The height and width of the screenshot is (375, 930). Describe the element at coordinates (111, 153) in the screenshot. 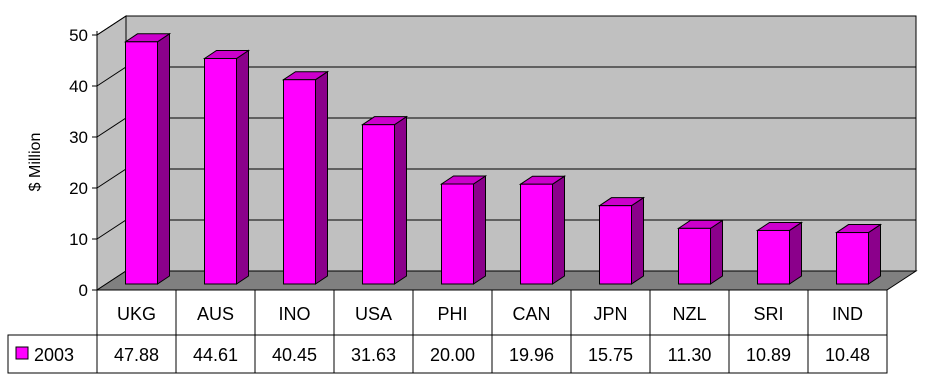

I see `side-wall` at that location.